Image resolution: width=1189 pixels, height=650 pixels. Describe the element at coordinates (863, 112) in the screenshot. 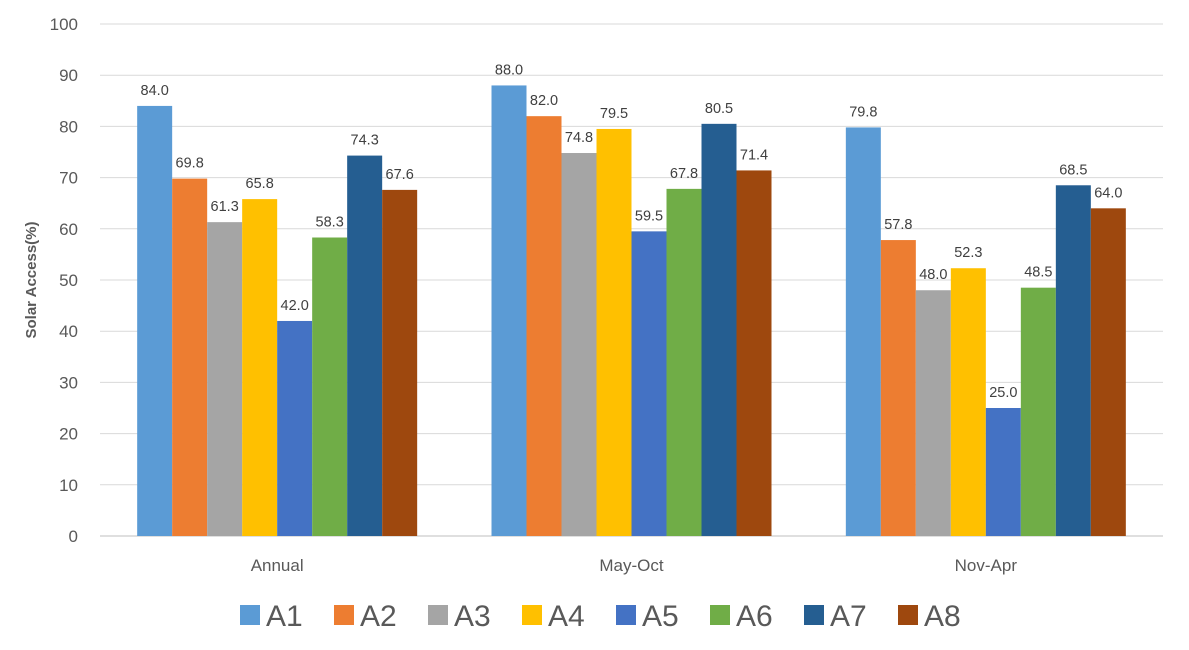

I see `data-label: 79.8` at that location.